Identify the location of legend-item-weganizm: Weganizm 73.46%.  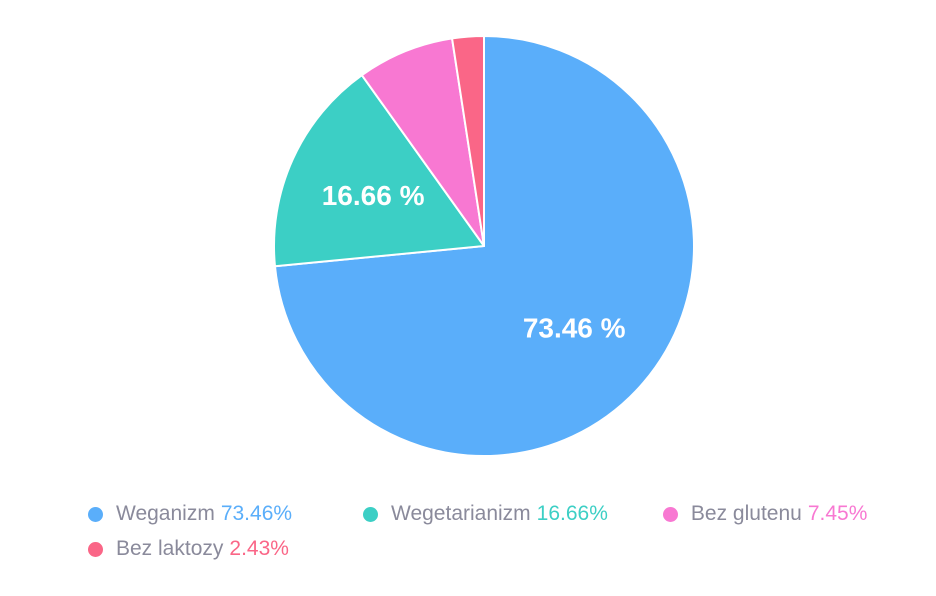
(198, 514).